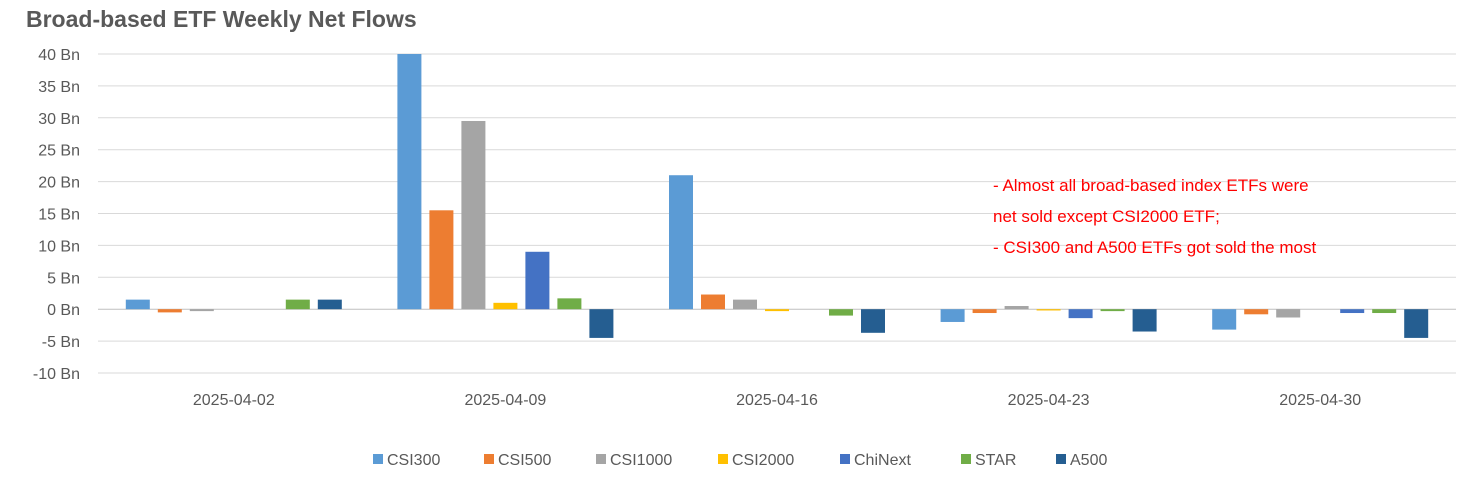 The height and width of the screenshot is (479, 1479). I want to click on y-tick-label: -5 Bn, so click(61, 342).